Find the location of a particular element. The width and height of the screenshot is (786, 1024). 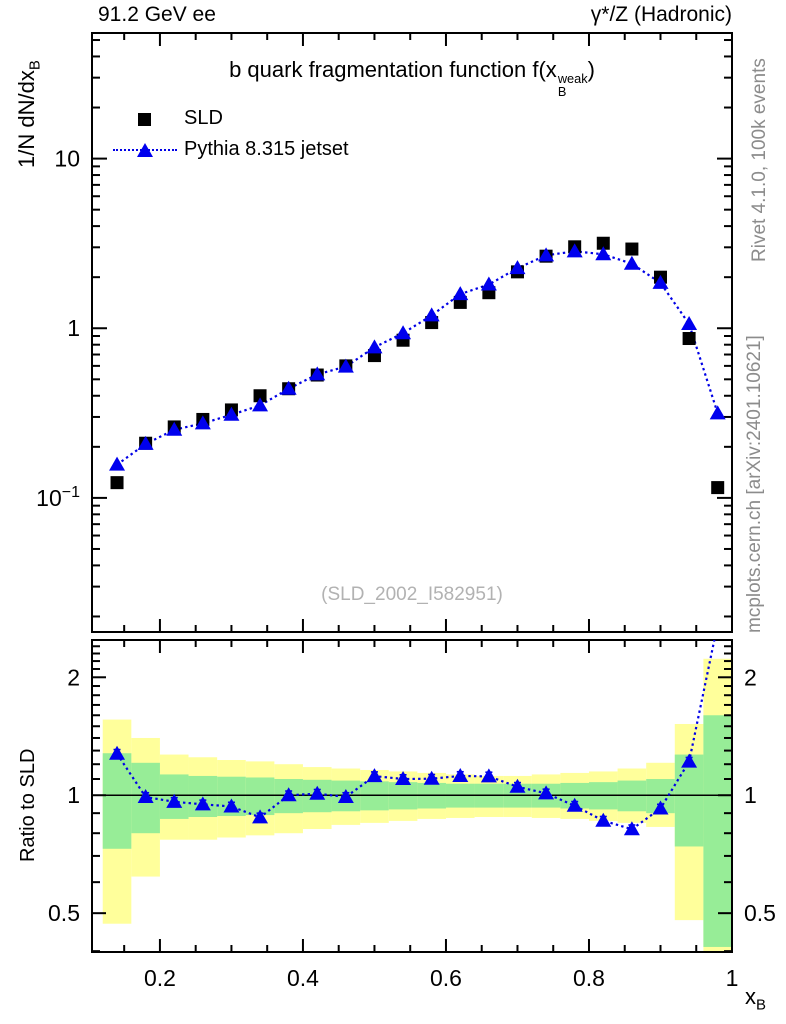

legend-label-sld: SLD is located at coordinates (203, 118).